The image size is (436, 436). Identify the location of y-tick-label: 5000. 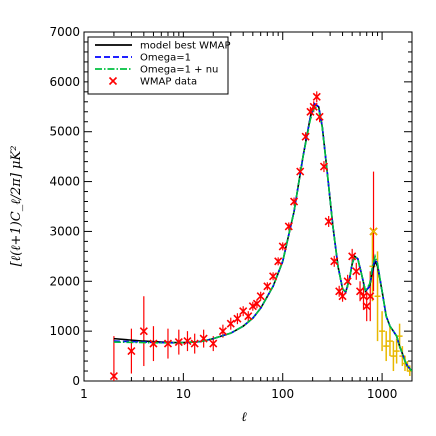
(64, 132).